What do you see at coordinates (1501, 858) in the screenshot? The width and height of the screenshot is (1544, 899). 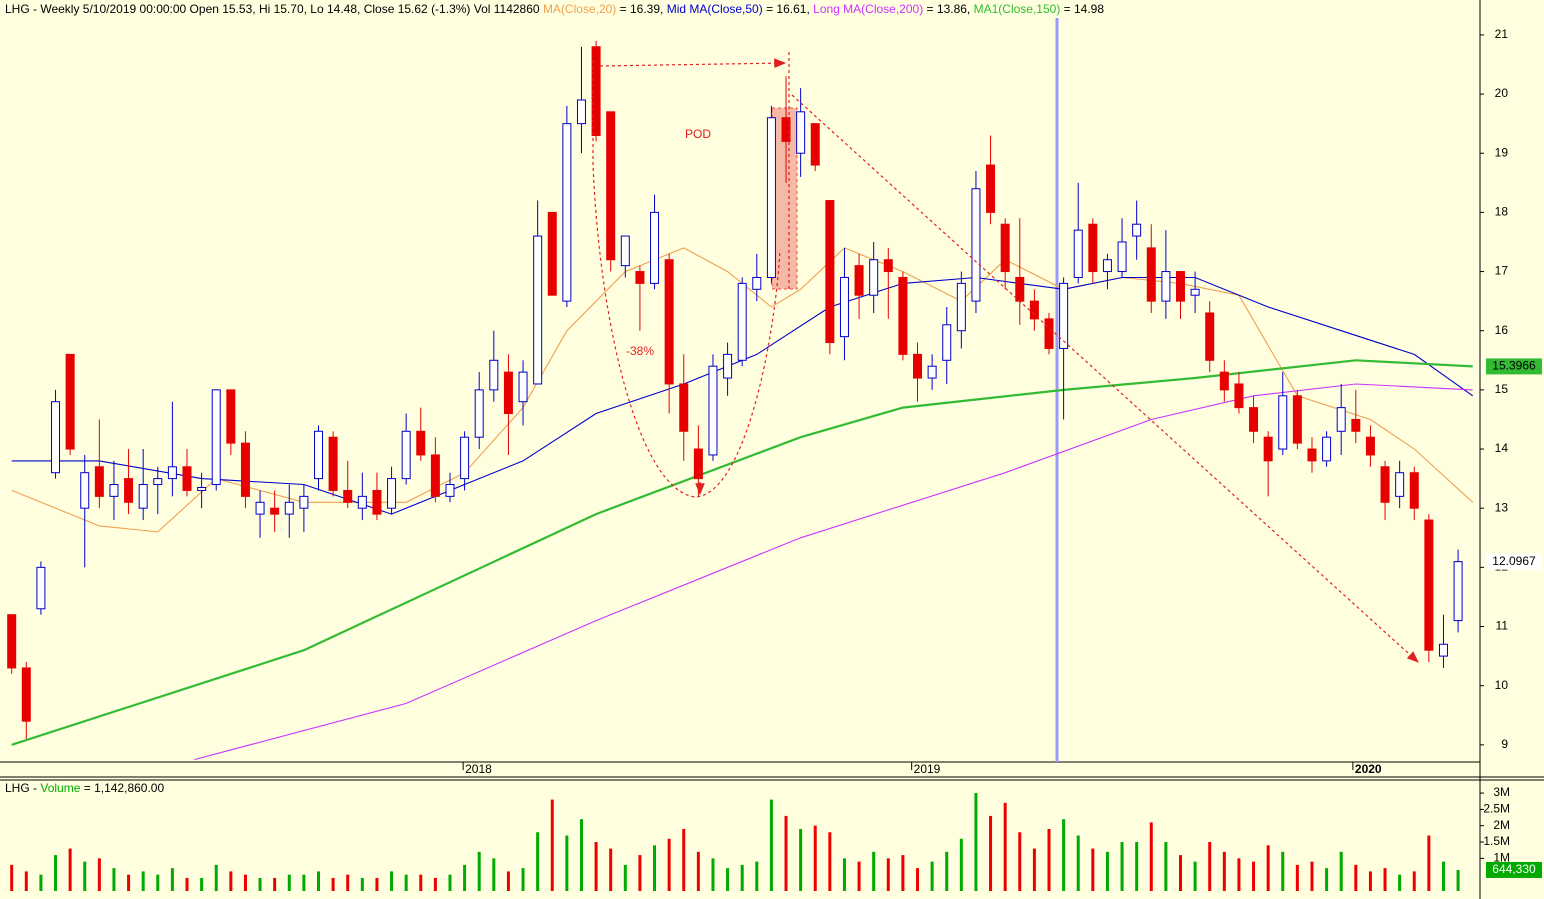 I see `volume-tick-label: 1M` at bounding box center [1501, 858].